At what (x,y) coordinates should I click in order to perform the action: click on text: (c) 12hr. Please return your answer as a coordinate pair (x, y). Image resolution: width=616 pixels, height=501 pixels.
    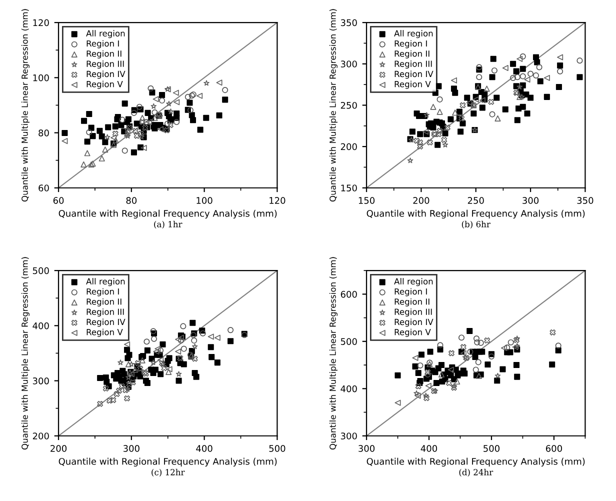
    Looking at the image, I should click on (168, 472).